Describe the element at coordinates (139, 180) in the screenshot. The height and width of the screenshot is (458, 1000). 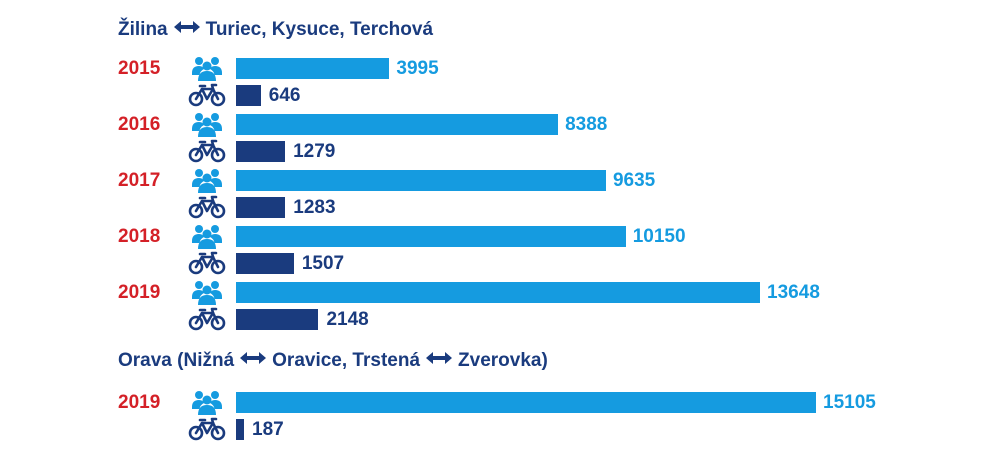
I see `year-label: 2017` at that location.